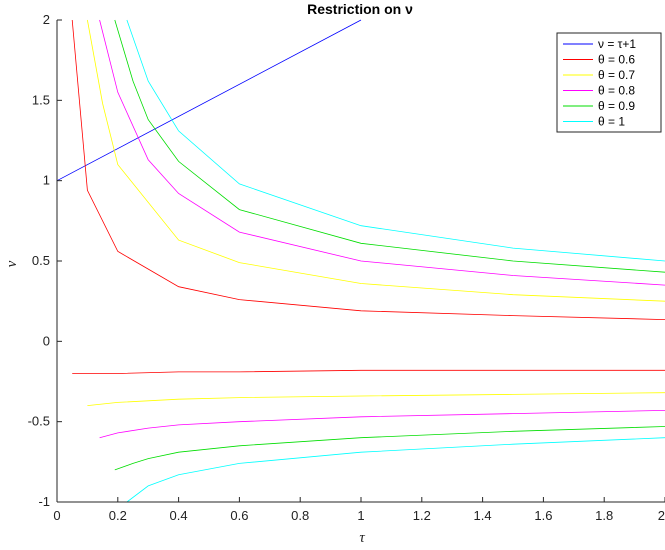 This screenshot has height=550, width=665. What do you see at coordinates (239, 515) in the screenshot?
I see `x-tick-label: 0.6` at bounding box center [239, 515].